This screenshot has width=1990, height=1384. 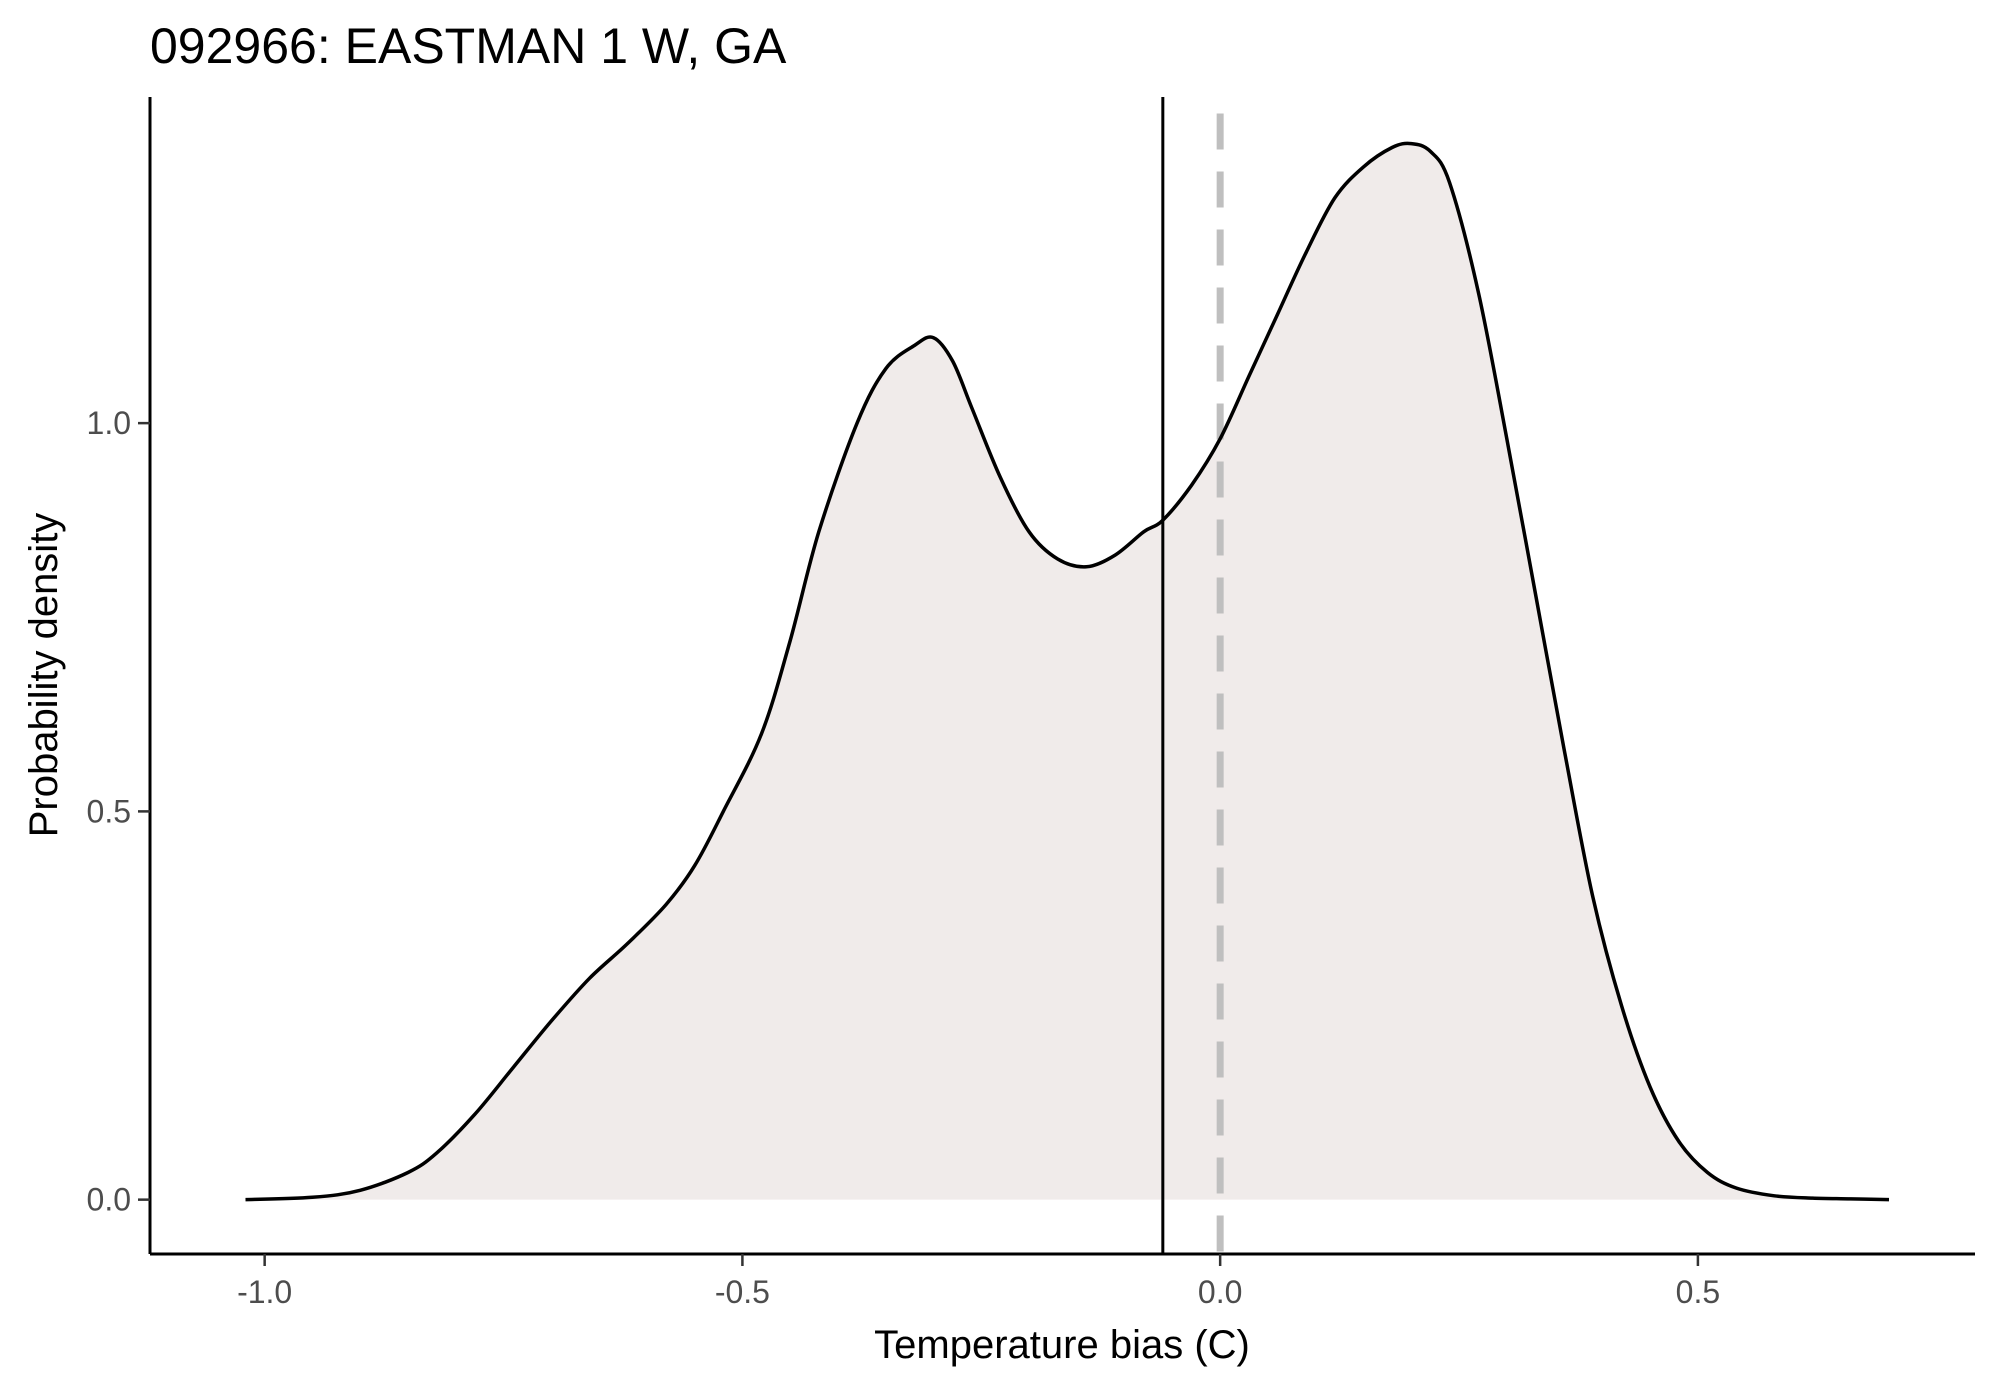 What do you see at coordinates (109, 811) in the screenshot?
I see `y-tick-label: 0.5` at bounding box center [109, 811].